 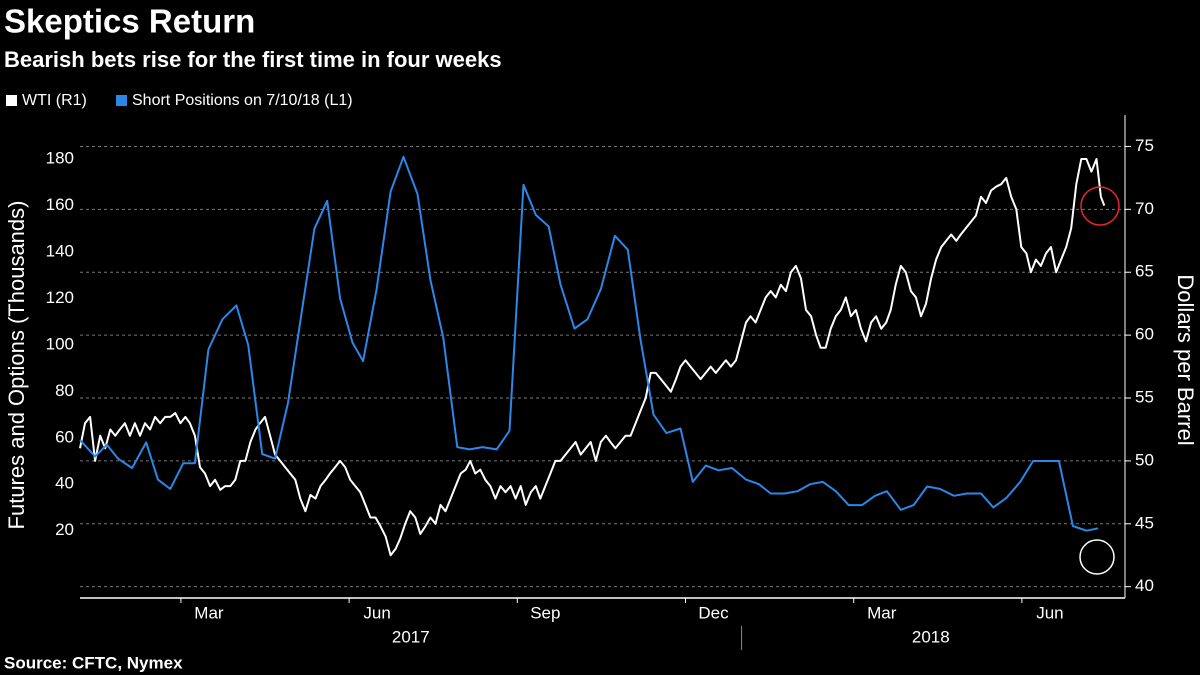 I want to click on y2-tick-label: 65, so click(x=1144, y=271).